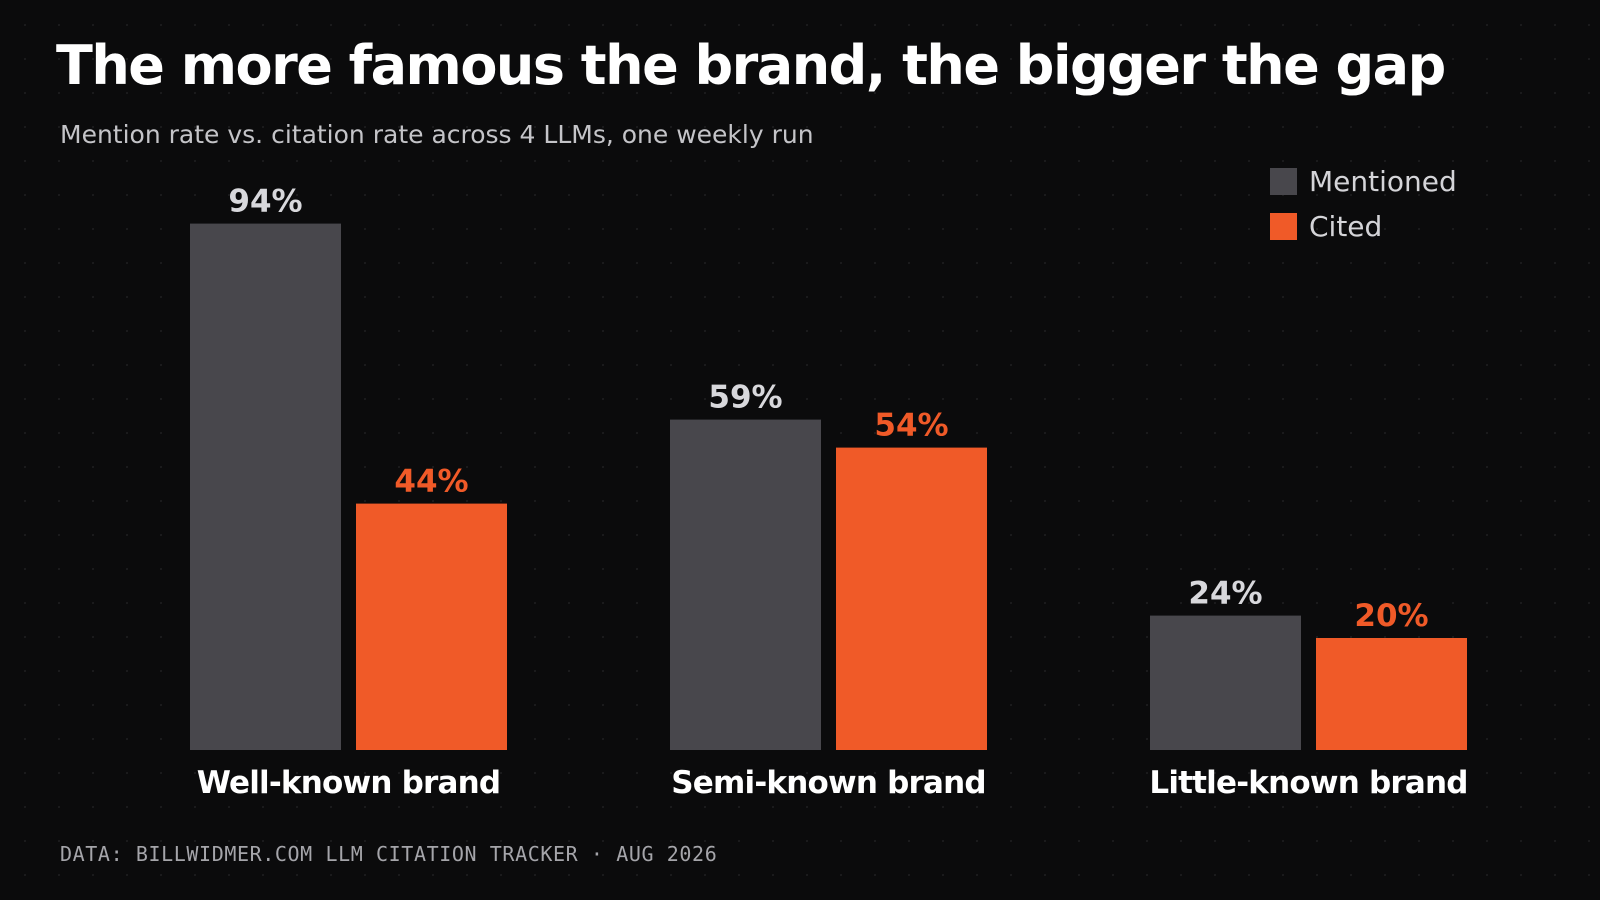 This screenshot has height=900, width=1600. Describe the element at coordinates (349, 783) in the screenshot. I see `category-label-well-known: Well-known brand` at that location.